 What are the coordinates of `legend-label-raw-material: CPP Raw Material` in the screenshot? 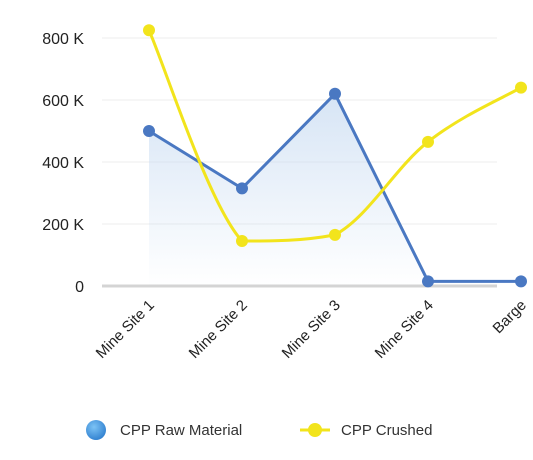 It's located at (181, 430).